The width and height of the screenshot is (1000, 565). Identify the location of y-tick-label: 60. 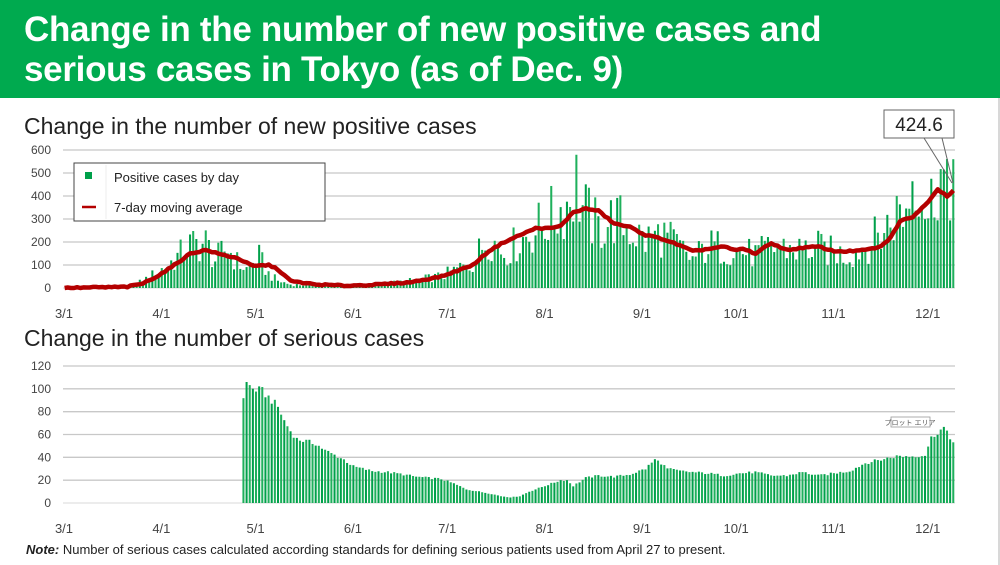
(45, 435).